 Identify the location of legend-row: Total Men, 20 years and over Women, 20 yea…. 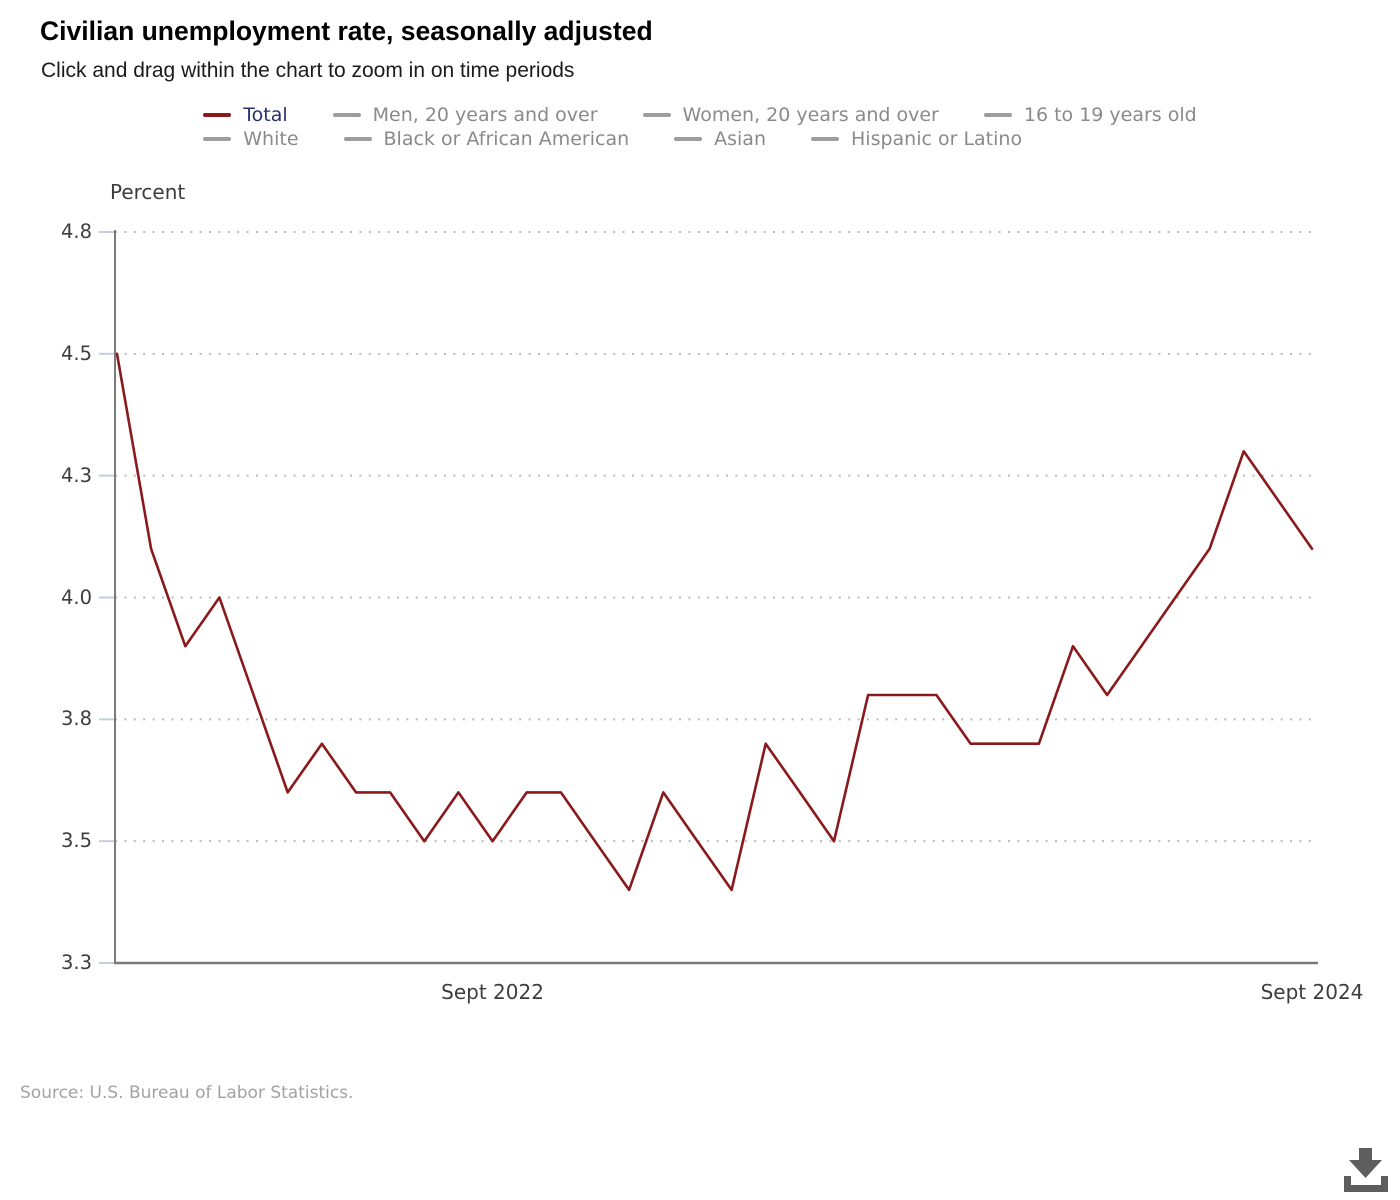
(700, 115).